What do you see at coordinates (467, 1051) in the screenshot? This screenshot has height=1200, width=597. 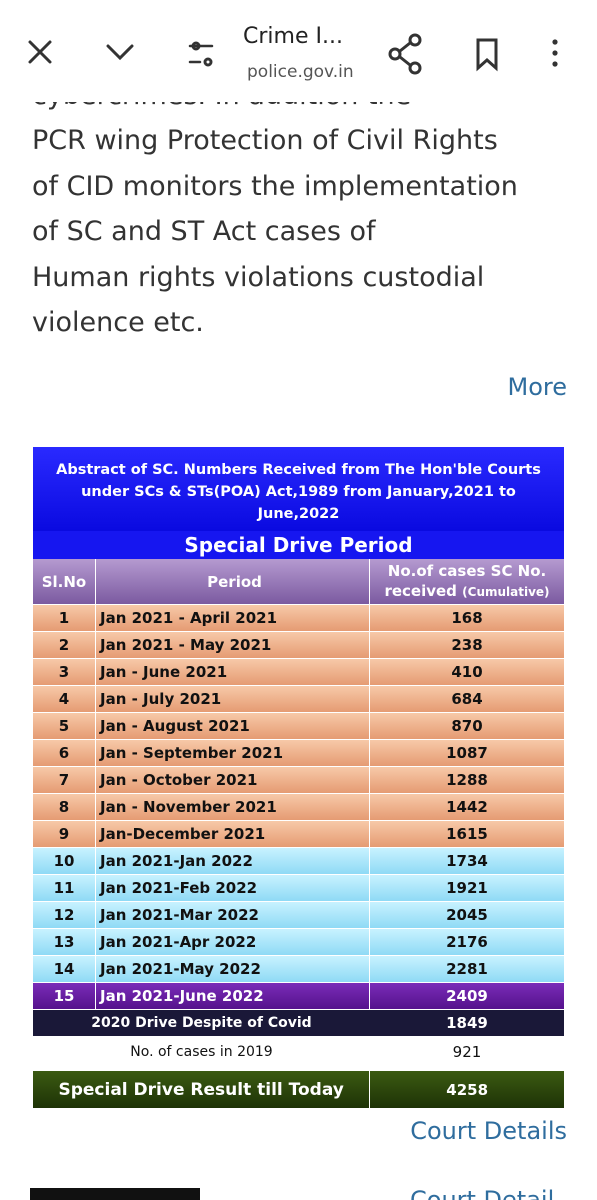 I see `table-cell: 921` at bounding box center [467, 1051].